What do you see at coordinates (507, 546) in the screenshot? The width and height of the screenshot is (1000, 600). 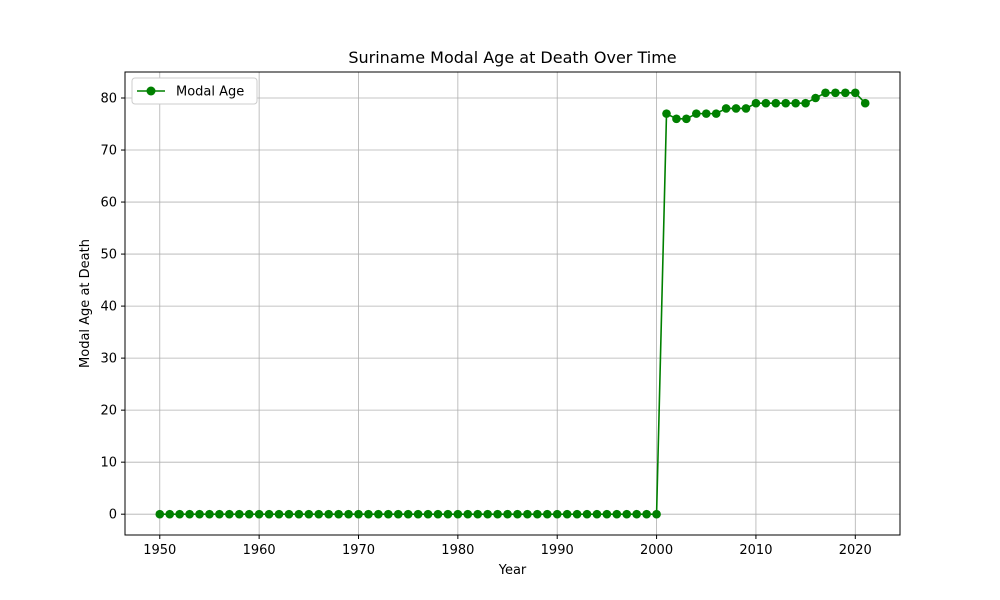 I see `x-axis: 1950 1960 1970 1980 1990 2000 2010 2020` at bounding box center [507, 546].